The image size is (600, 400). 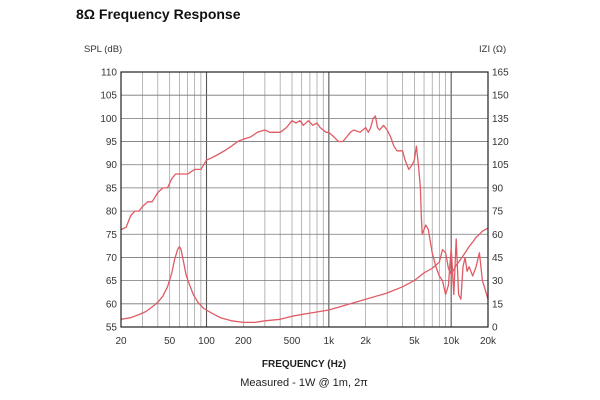 What do you see at coordinates (498, 235) in the screenshot?
I see `y-right-tick-label: 60` at bounding box center [498, 235].